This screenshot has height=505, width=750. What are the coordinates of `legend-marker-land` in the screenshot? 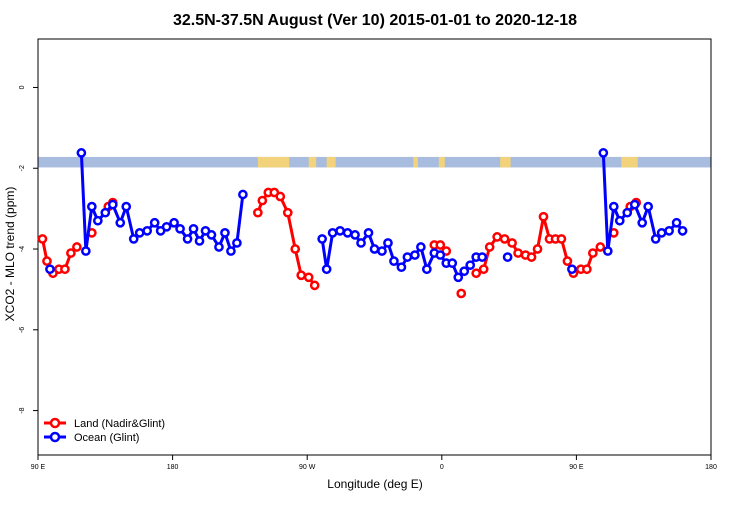 It's located at (55, 423).